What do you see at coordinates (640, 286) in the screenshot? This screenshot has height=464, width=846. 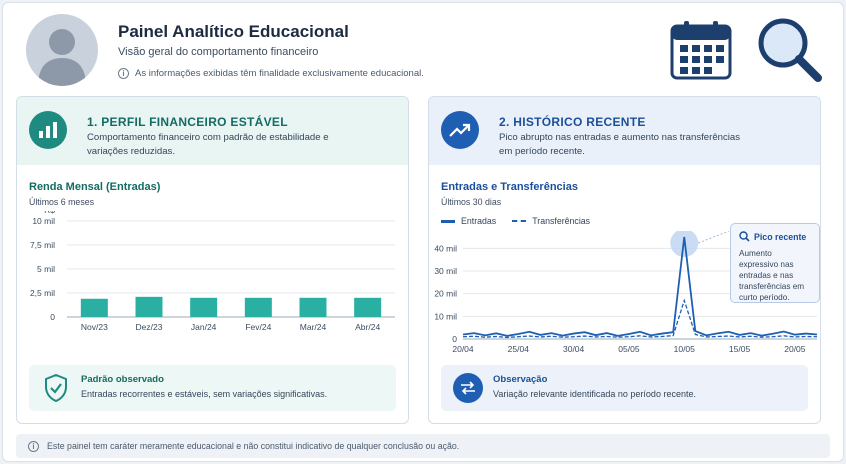 I see `series-line-entradas` at bounding box center [640, 286].